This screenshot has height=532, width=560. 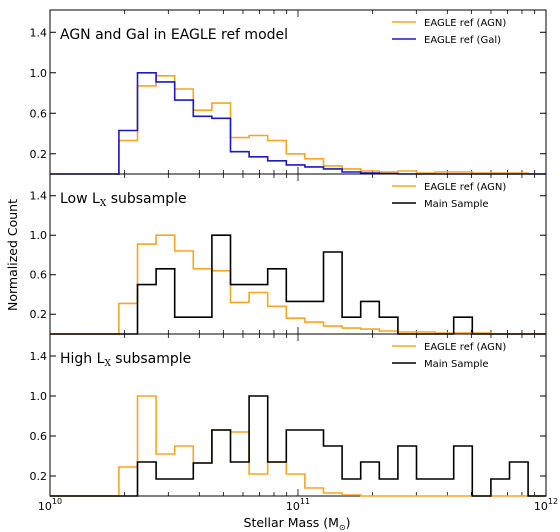 I want to click on x-tick-labels: 1010 1011 1012, so click(x=298, y=505).